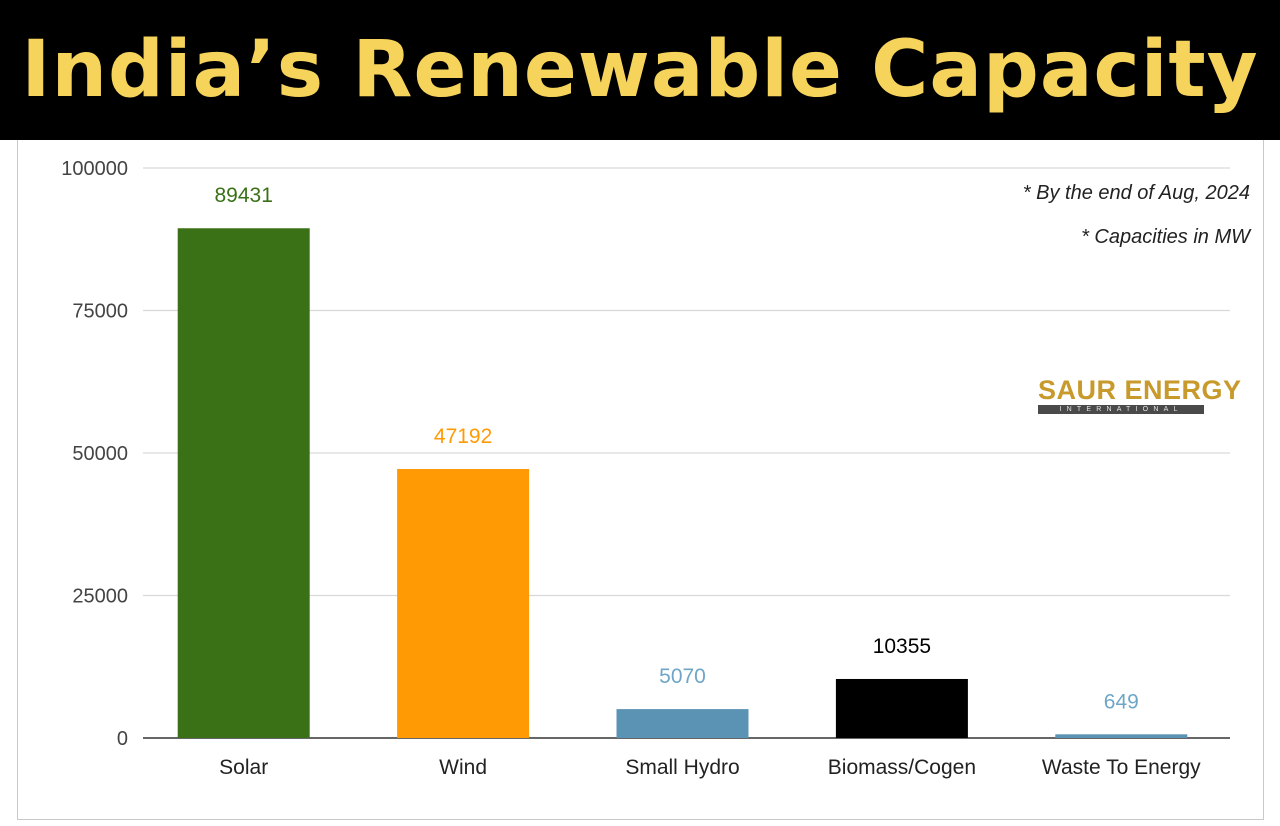  Describe the element at coordinates (100, 312) in the screenshot. I see `y-tick-label: 75000` at that location.